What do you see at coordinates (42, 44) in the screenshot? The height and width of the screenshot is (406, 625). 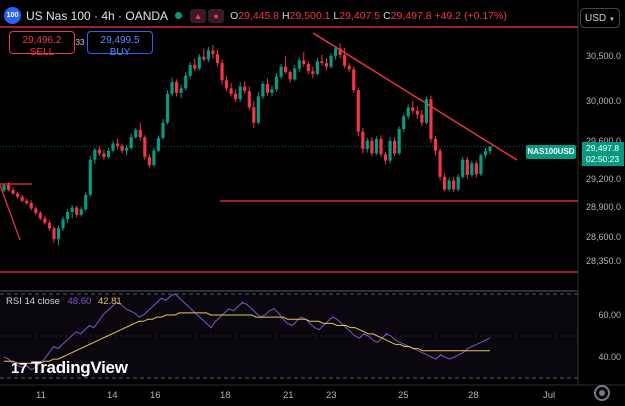 I see `sell-button: 29,496.2 SELL` at bounding box center [42, 44].